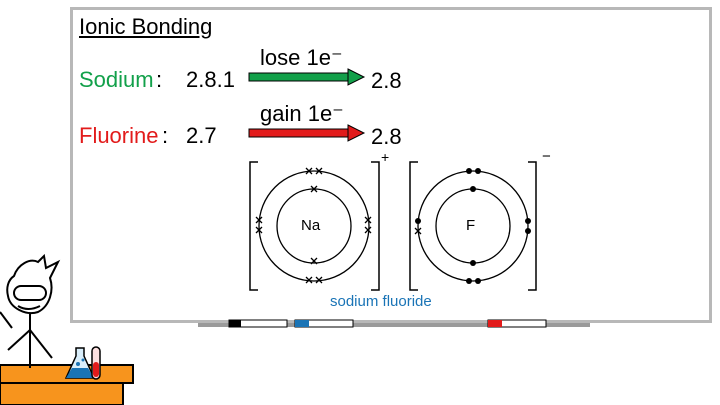 This screenshot has height=405, width=720. Describe the element at coordinates (80, 363) in the screenshot. I see `flask-icon` at that location.